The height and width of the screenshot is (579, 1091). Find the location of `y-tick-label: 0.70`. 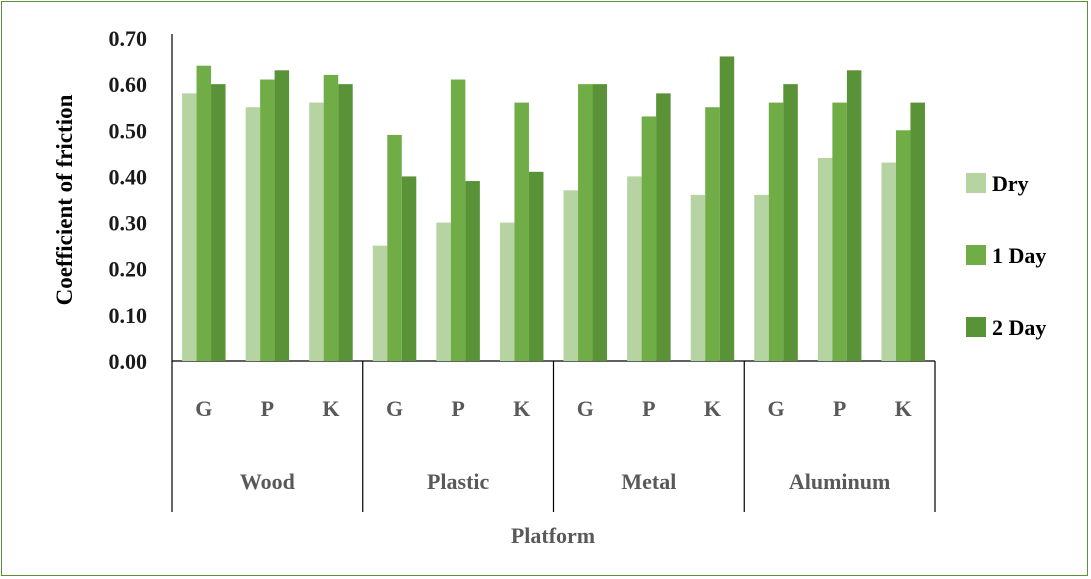

y-tick-label: 0.70 is located at coordinates (128, 38).